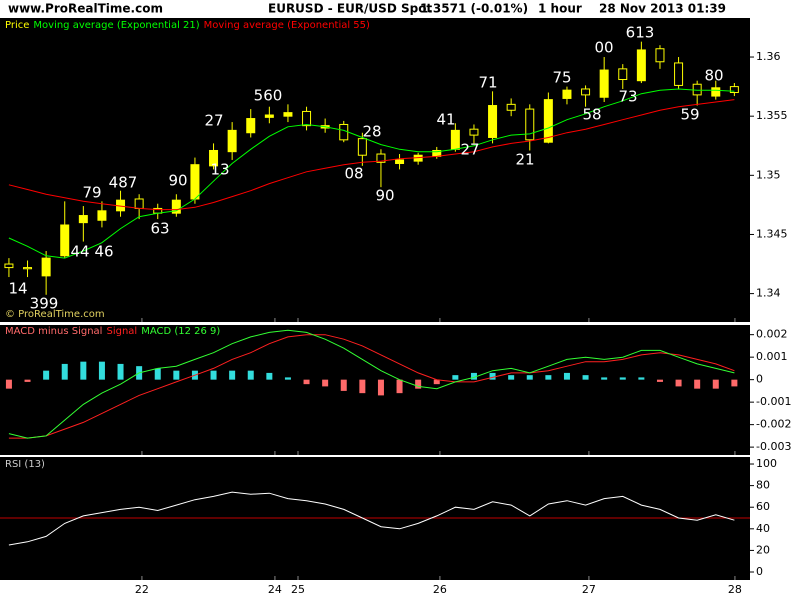  Describe the element at coordinates (474, 9) in the screenshot. I see `quote: 1.3571 (-0.01%)` at that location.